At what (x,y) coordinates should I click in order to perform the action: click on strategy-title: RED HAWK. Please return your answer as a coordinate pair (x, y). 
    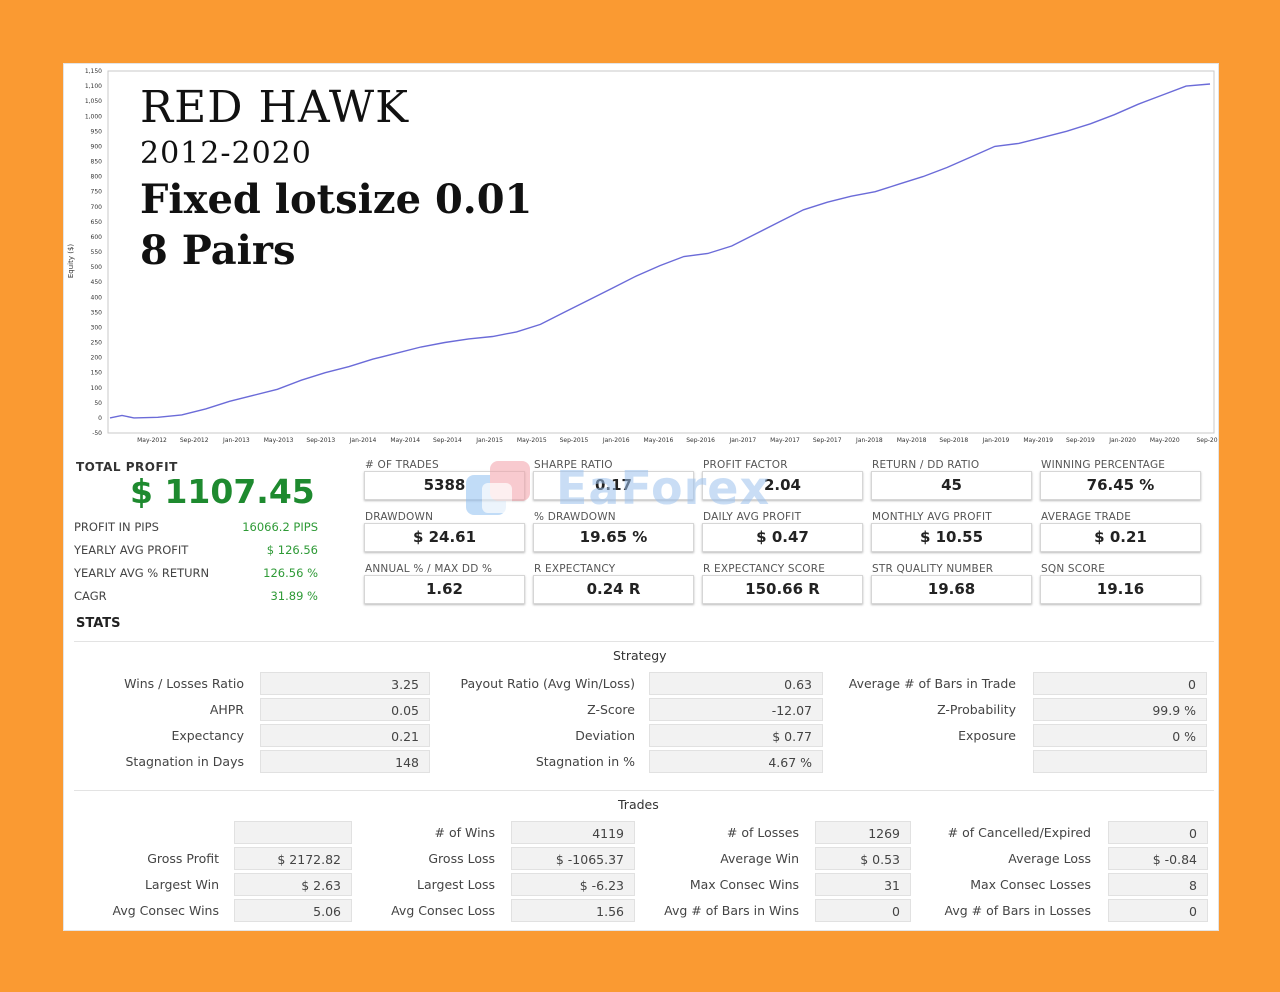
    Looking at the image, I should click on (274, 107).